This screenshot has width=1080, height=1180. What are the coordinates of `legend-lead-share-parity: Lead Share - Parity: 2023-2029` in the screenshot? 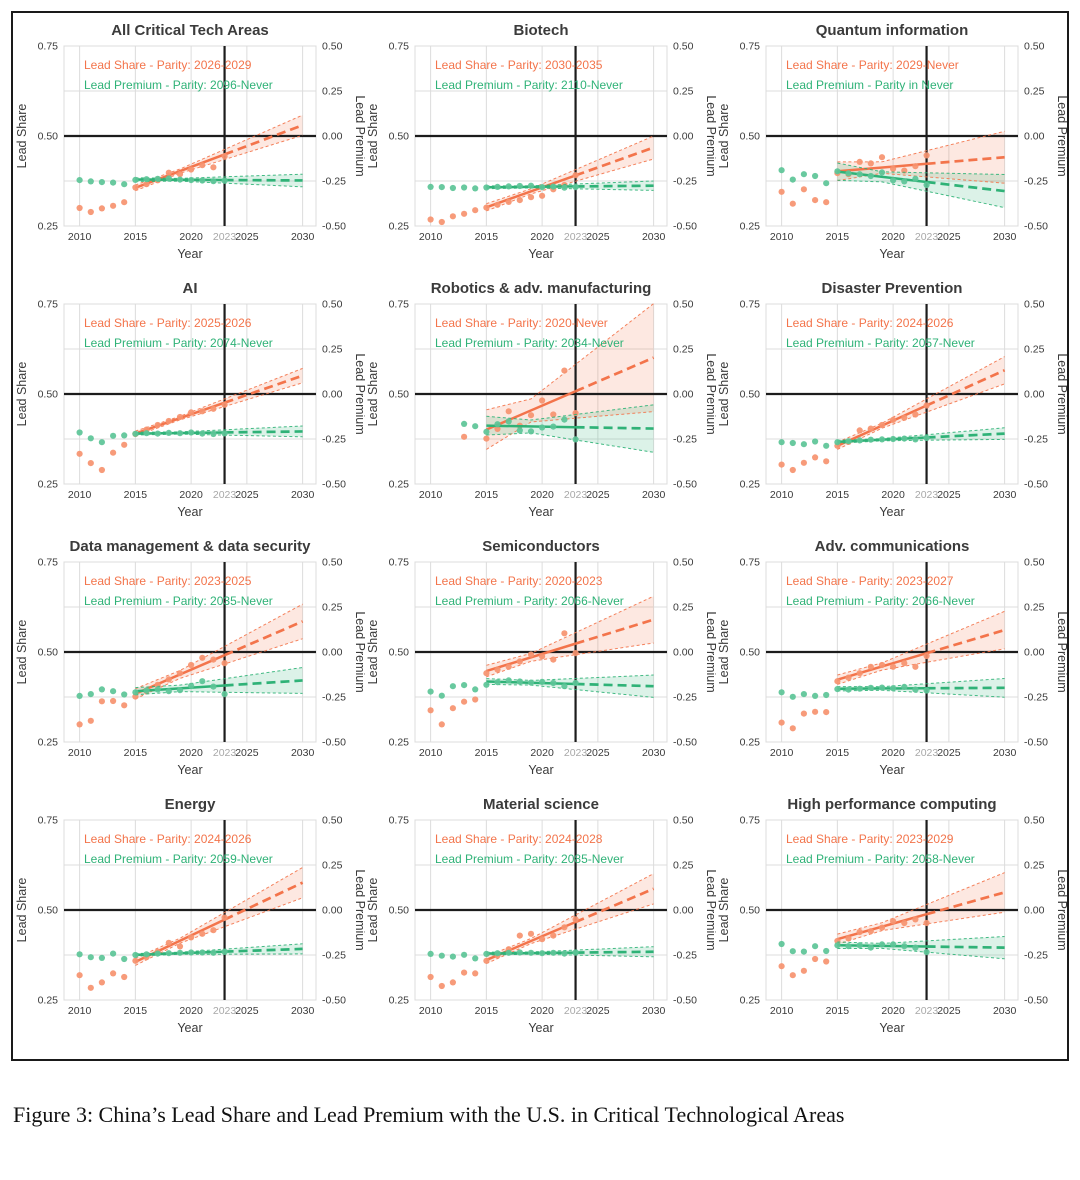 It's located at (870, 839).